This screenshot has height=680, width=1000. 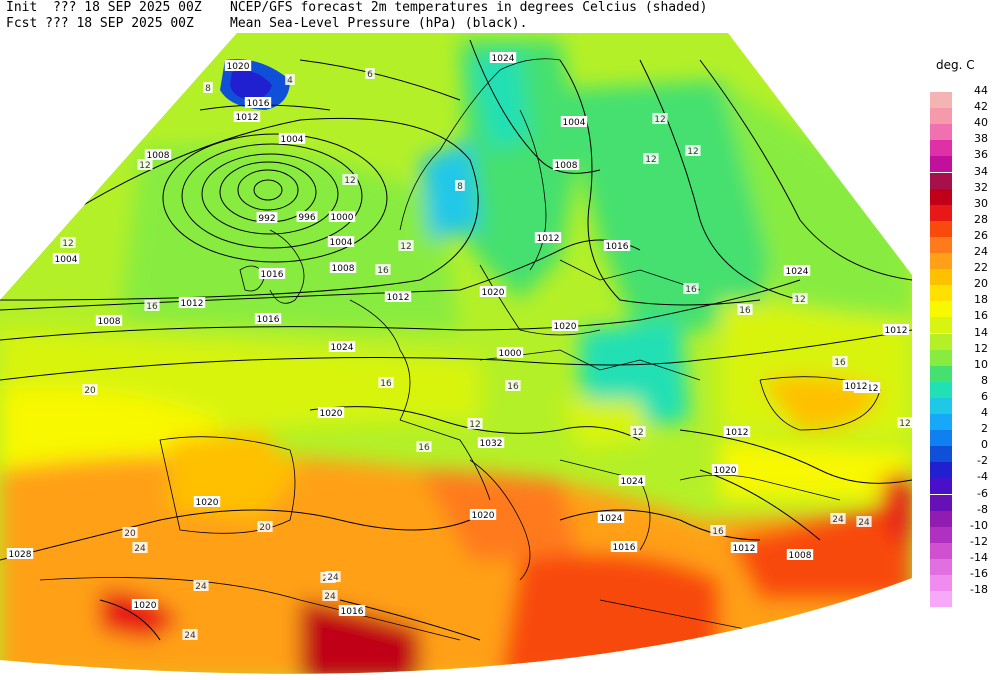 What do you see at coordinates (981, 348) in the screenshot?
I see `legend-label: 12` at bounding box center [981, 348].